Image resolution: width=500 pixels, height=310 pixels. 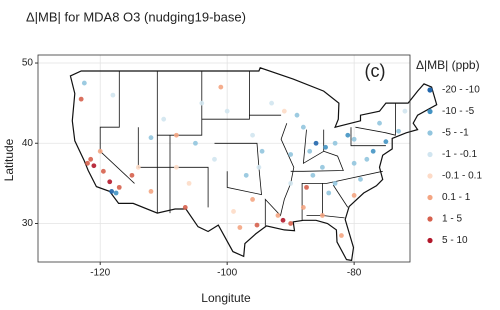 I want to click on legend-label: -10 - -5, so click(x=458, y=111).